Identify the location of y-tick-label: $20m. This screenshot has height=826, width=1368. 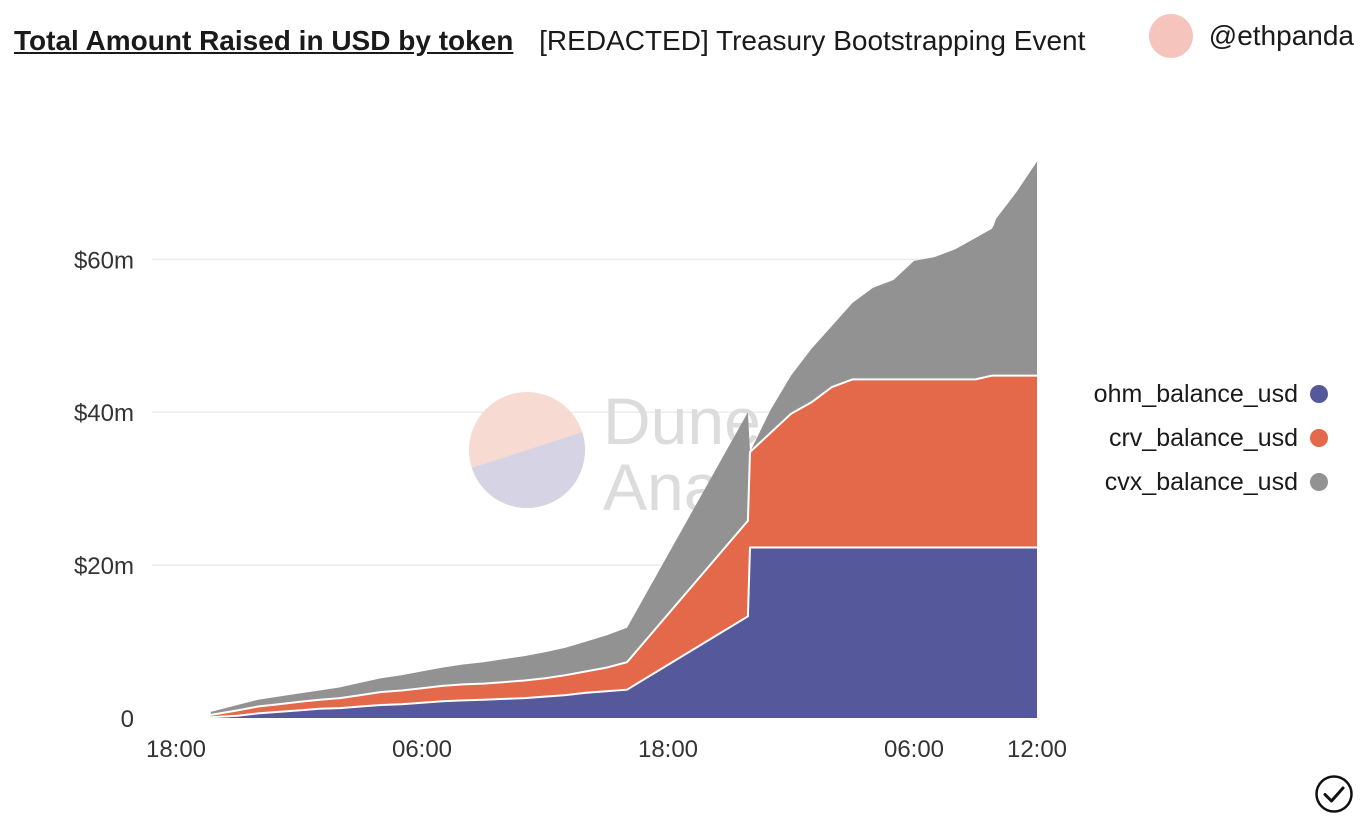
(104, 566).